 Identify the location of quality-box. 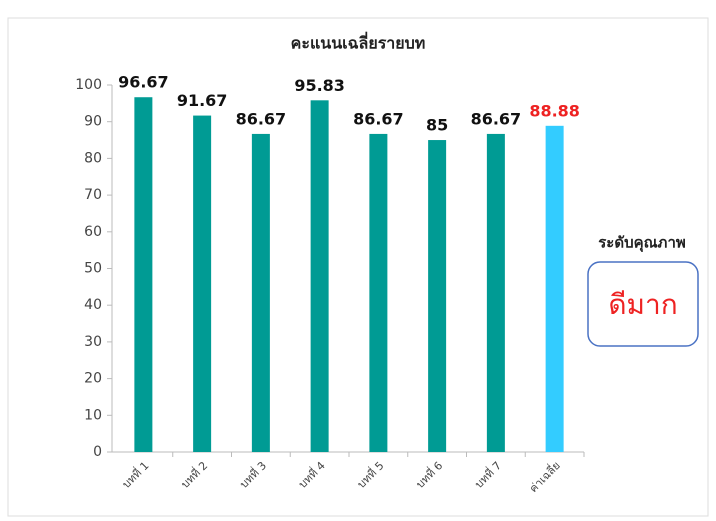
(643, 304).